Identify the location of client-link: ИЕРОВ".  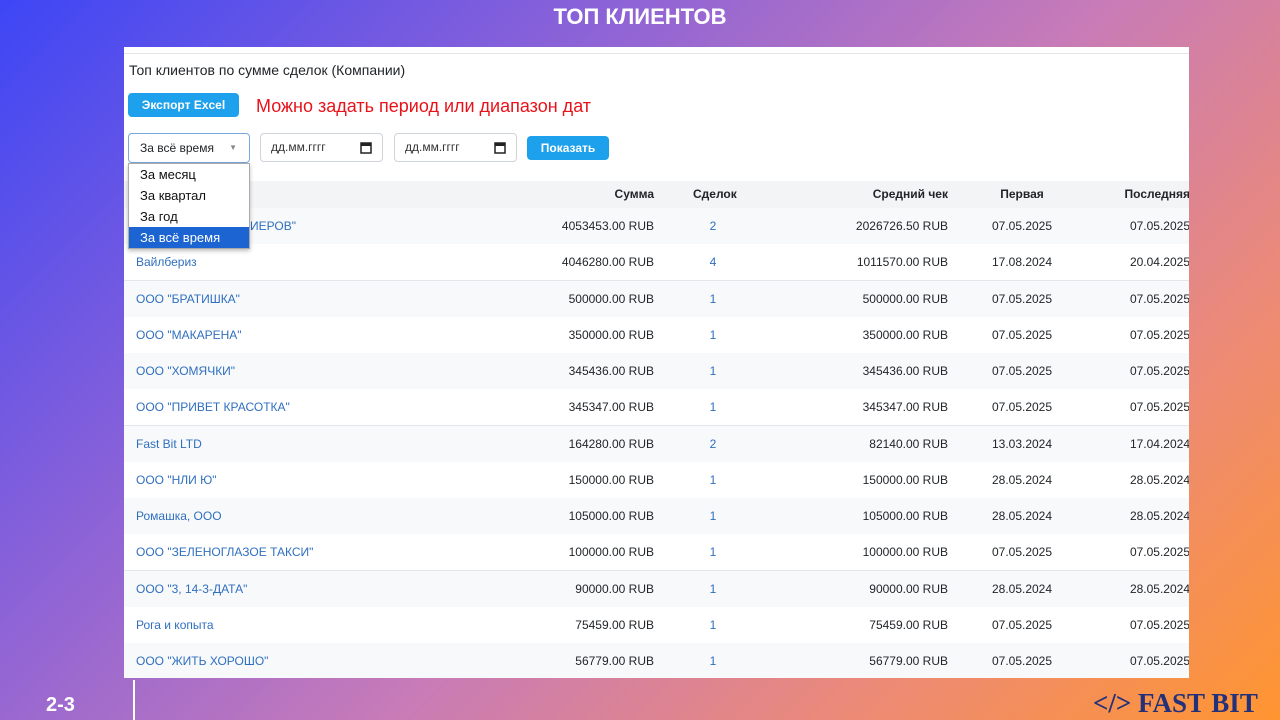
(273, 226).